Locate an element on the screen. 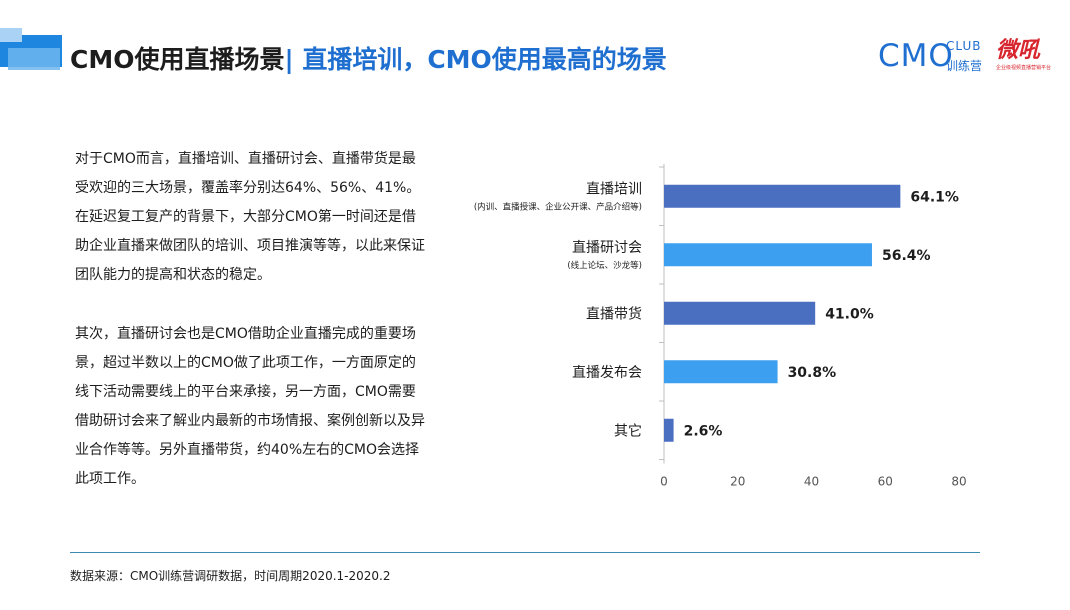  data-label: 41.0% is located at coordinates (849, 314).